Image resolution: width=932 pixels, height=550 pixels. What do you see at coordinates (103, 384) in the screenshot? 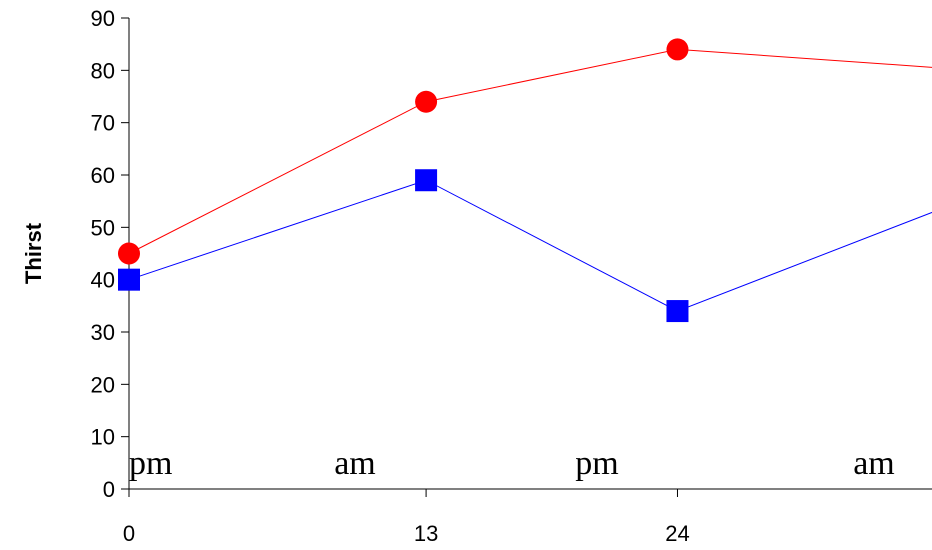
I see `y-tick-label: 20` at bounding box center [103, 384].